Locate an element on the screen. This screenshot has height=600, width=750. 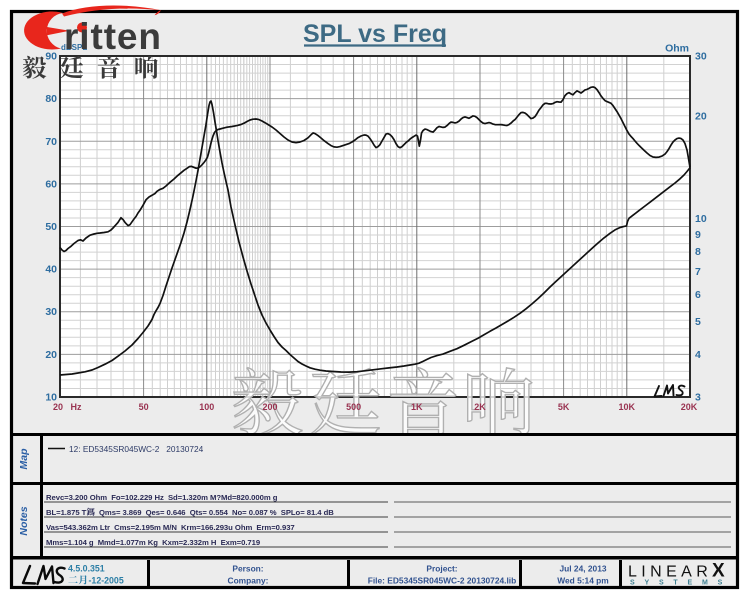
svg-text: 12: ED5345SR045WC-2 20130724 is located at coordinates (136, 449).